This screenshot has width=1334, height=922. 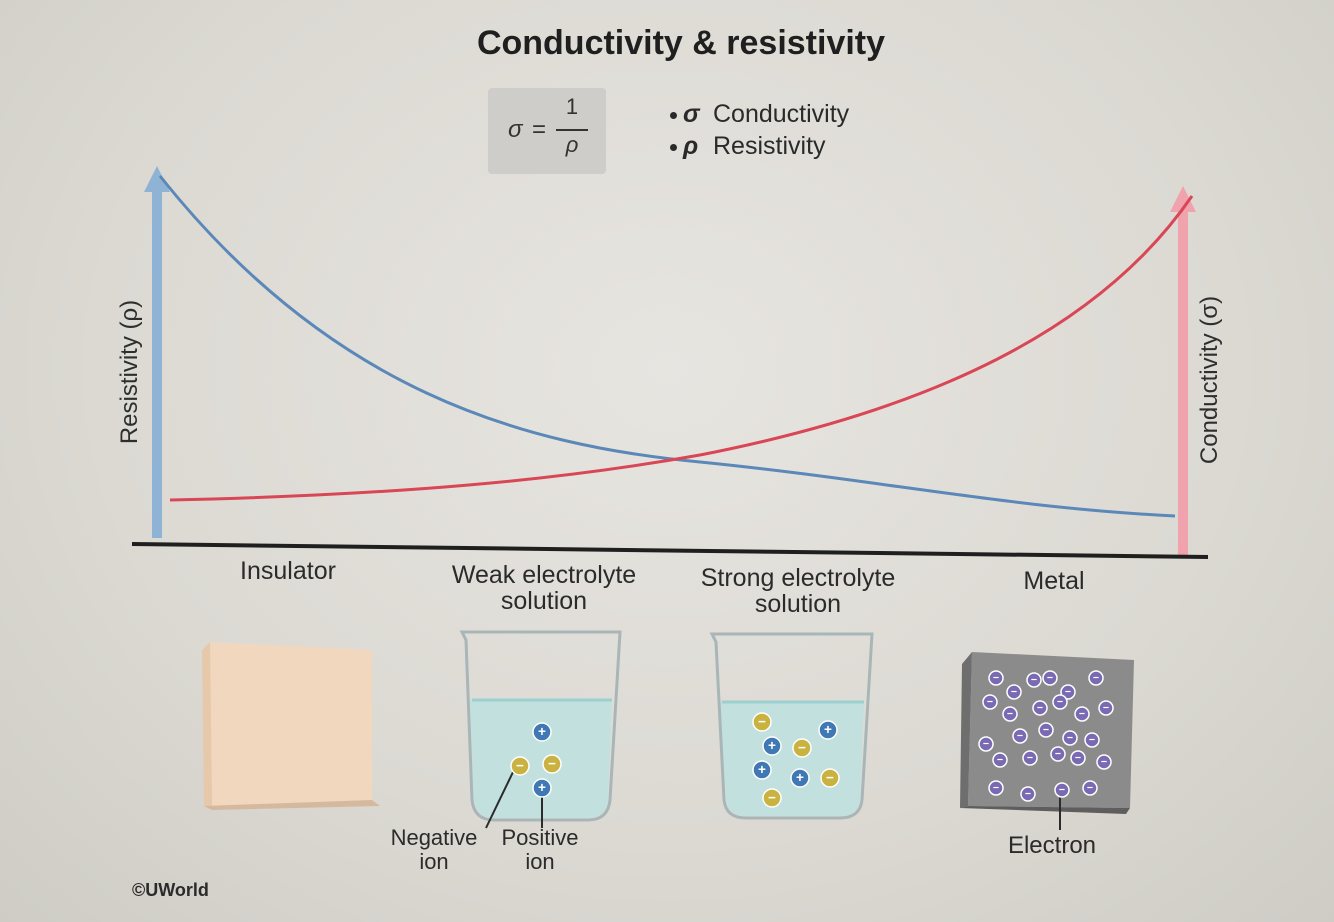 I want to click on electron-label: Electron, so click(x=1052, y=845).